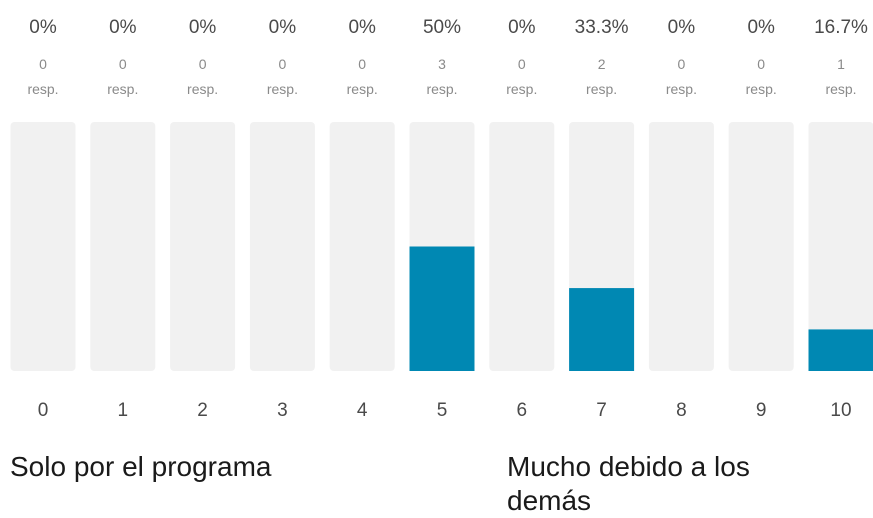 The image size is (873, 518). Describe the element at coordinates (672, 484) in the screenshot. I see `scale-label-right: Mucho debido a los demás` at that location.